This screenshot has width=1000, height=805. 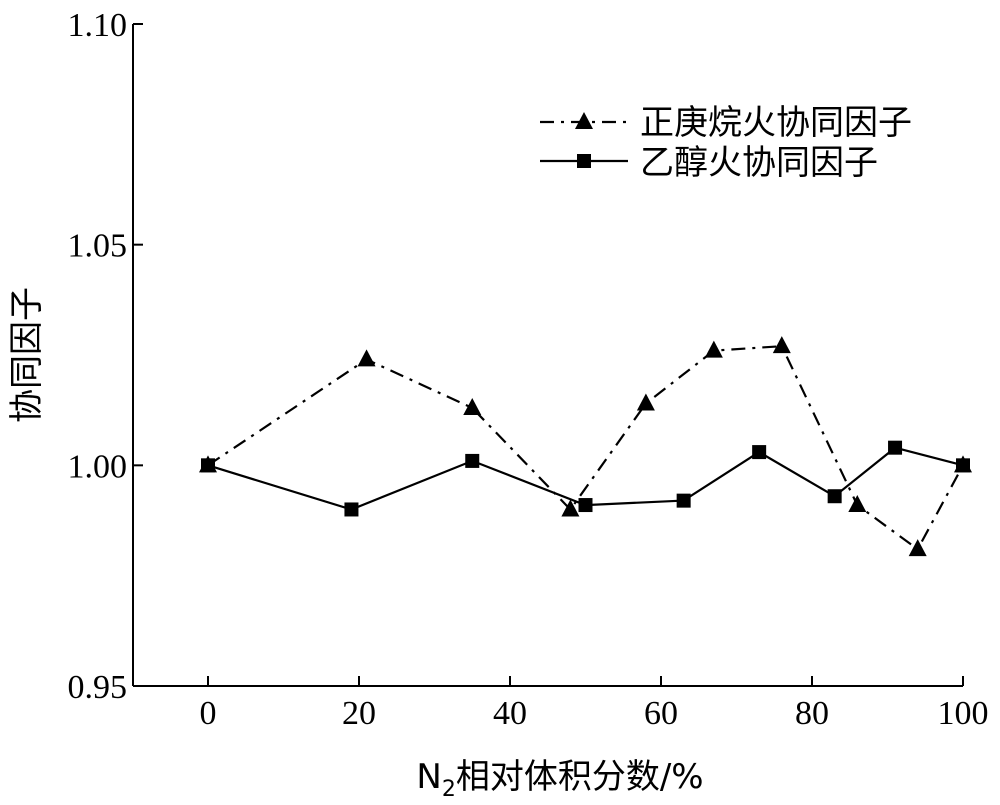 I want to click on x-ticks: 0 20 40 60 80 100, so click(x=594, y=704).